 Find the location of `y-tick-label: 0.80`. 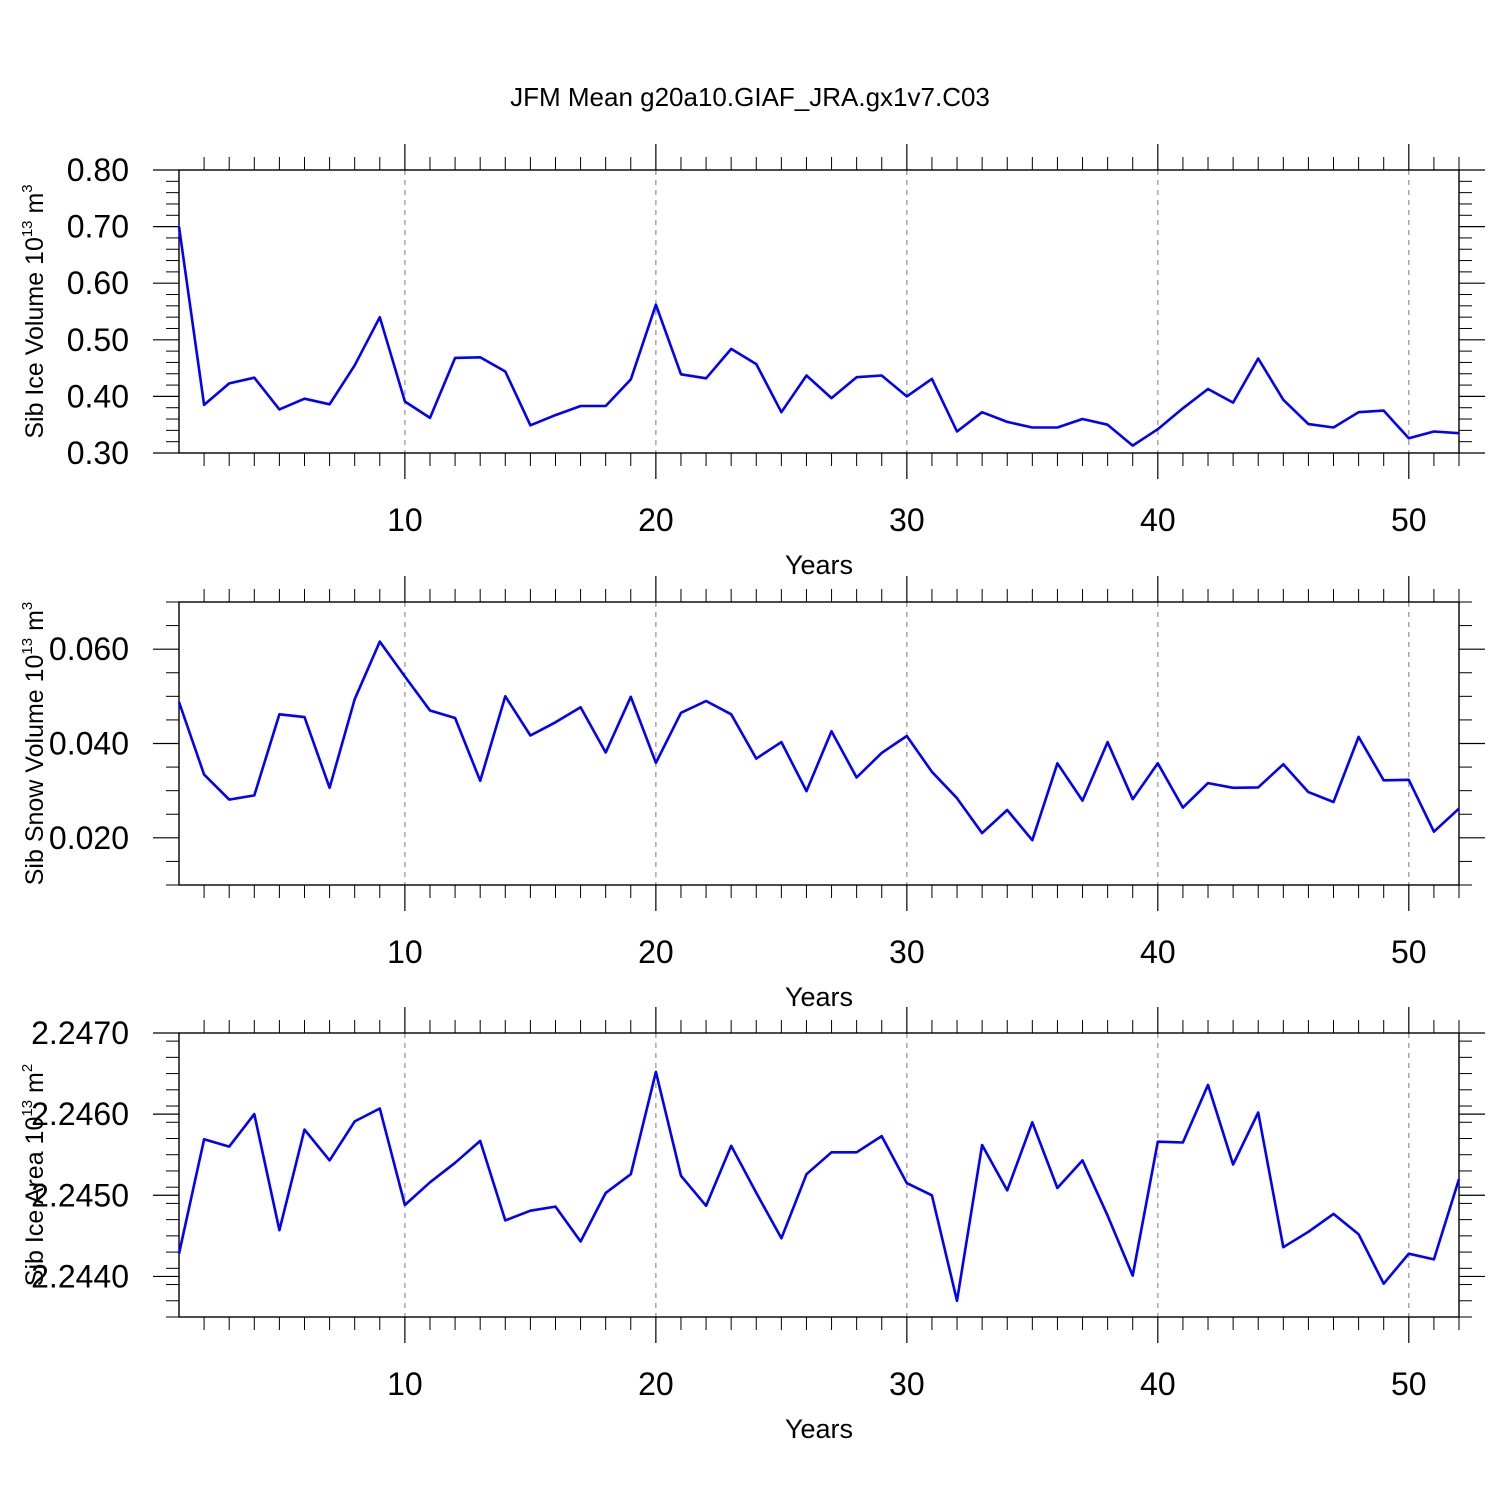

y-tick-label: 0.80 is located at coordinates (98, 170).